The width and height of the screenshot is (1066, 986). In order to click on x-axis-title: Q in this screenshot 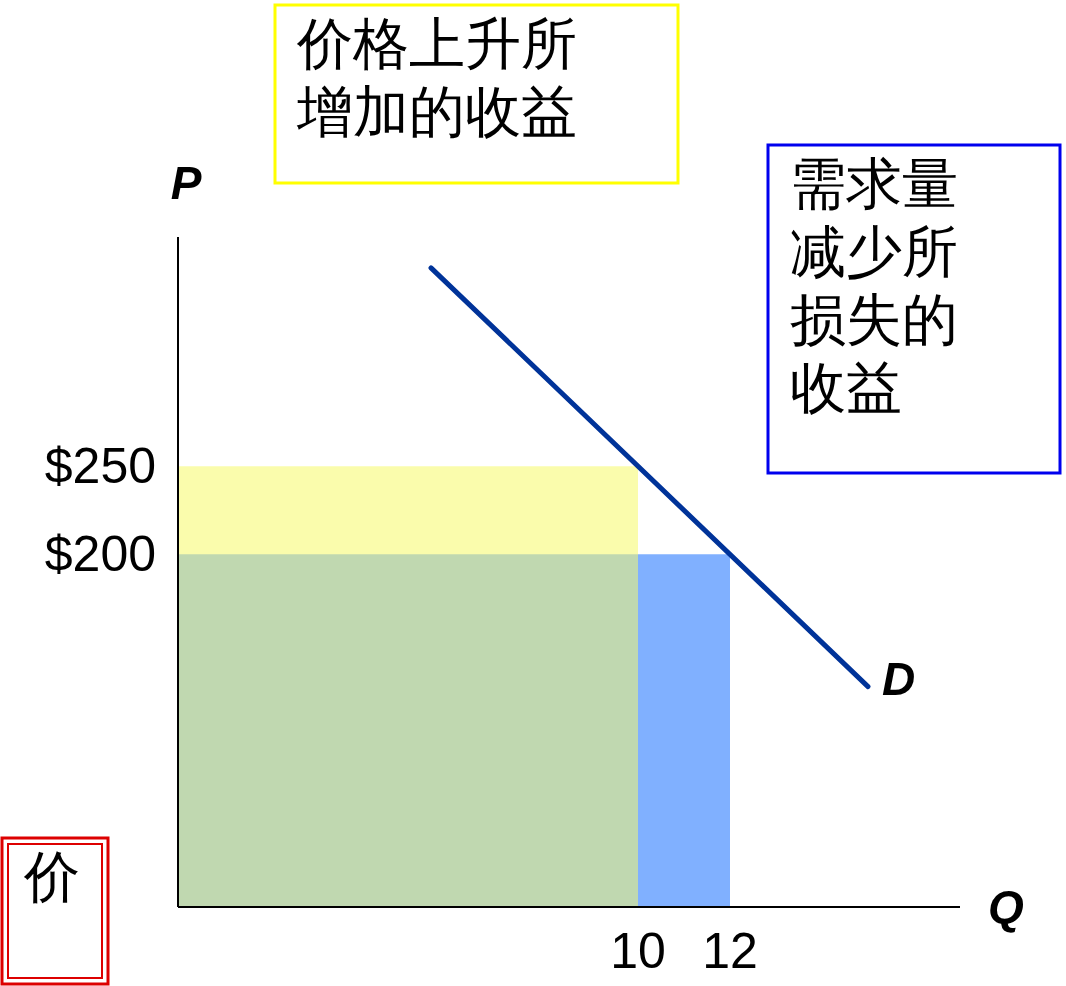, I will do `click(1006, 907)`.